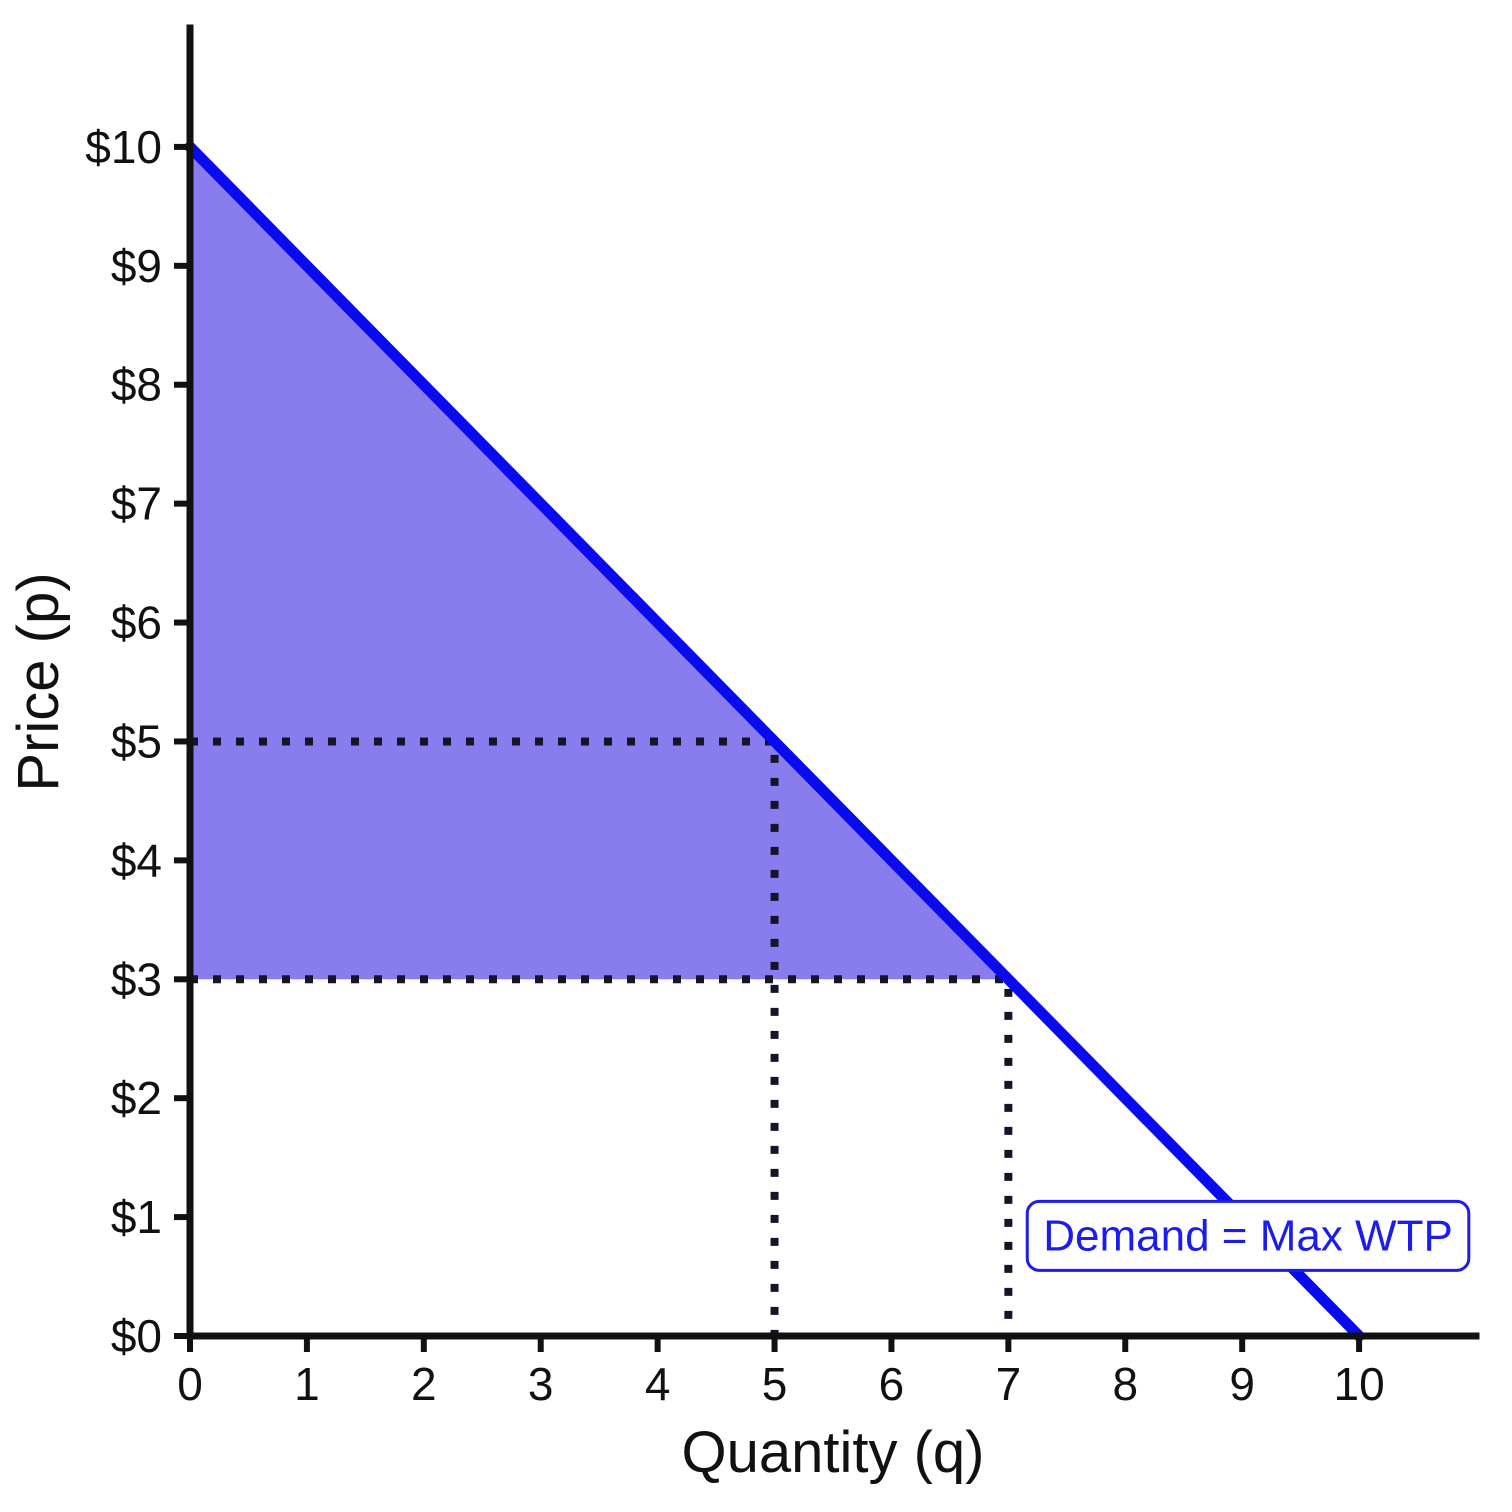 The height and width of the screenshot is (1512, 1512). What do you see at coordinates (424, 1384) in the screenshot?
I see `x-tick-label: 2` at bounding box center [424, 1384].